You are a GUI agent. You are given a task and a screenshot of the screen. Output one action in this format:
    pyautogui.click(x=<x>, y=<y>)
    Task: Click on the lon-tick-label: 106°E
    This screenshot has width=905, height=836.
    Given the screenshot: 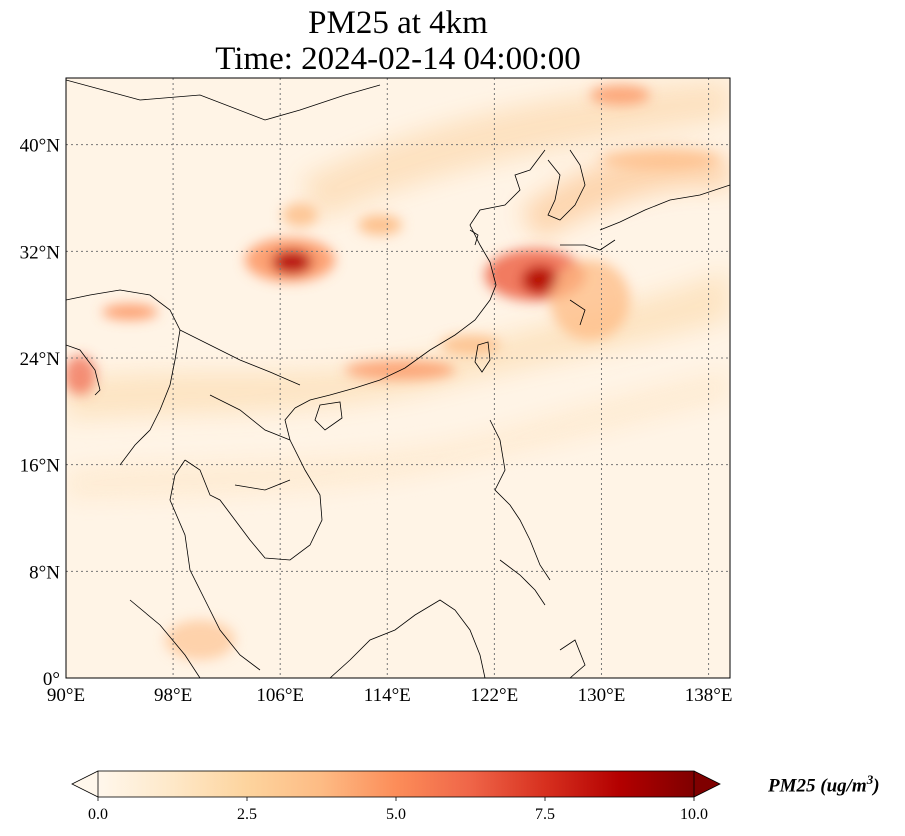 What is the action you would take?
    pyautogui.click(x=280, y=695)
    